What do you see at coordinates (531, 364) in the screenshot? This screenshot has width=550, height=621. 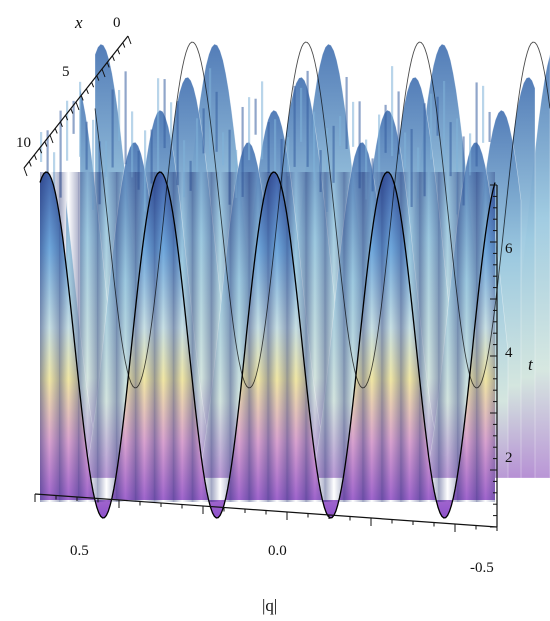 I see `t-axis-title: t` at bounding box center [531, 364].